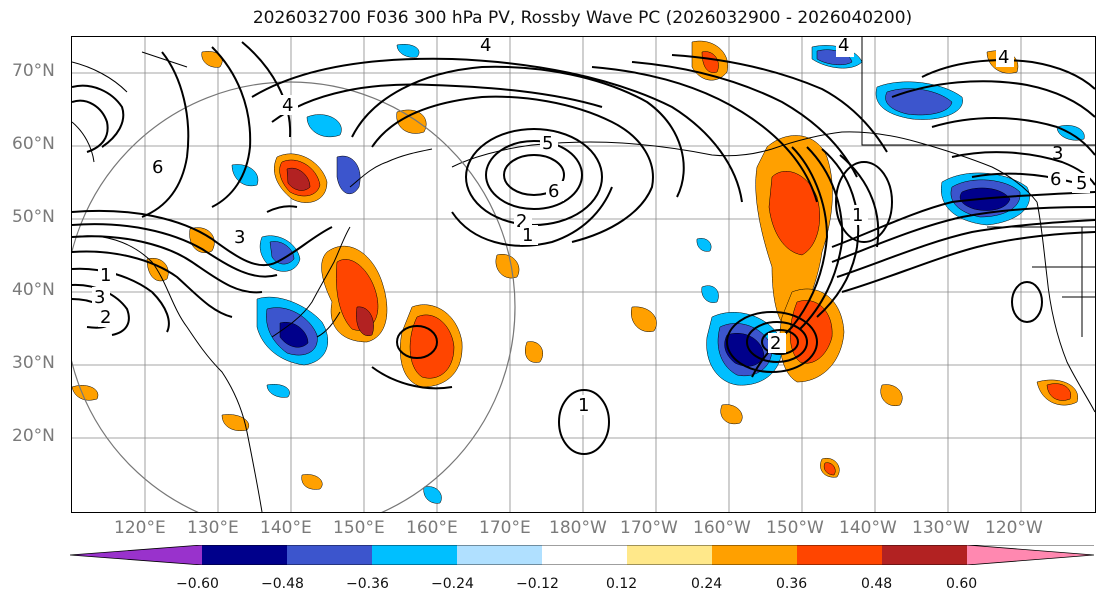 This screenshot has width=1105, height=604. What do you see at coordinates (547, 143) in the screenshot?
I see `contour-label-5: 5` at bounding box center [547, 143].